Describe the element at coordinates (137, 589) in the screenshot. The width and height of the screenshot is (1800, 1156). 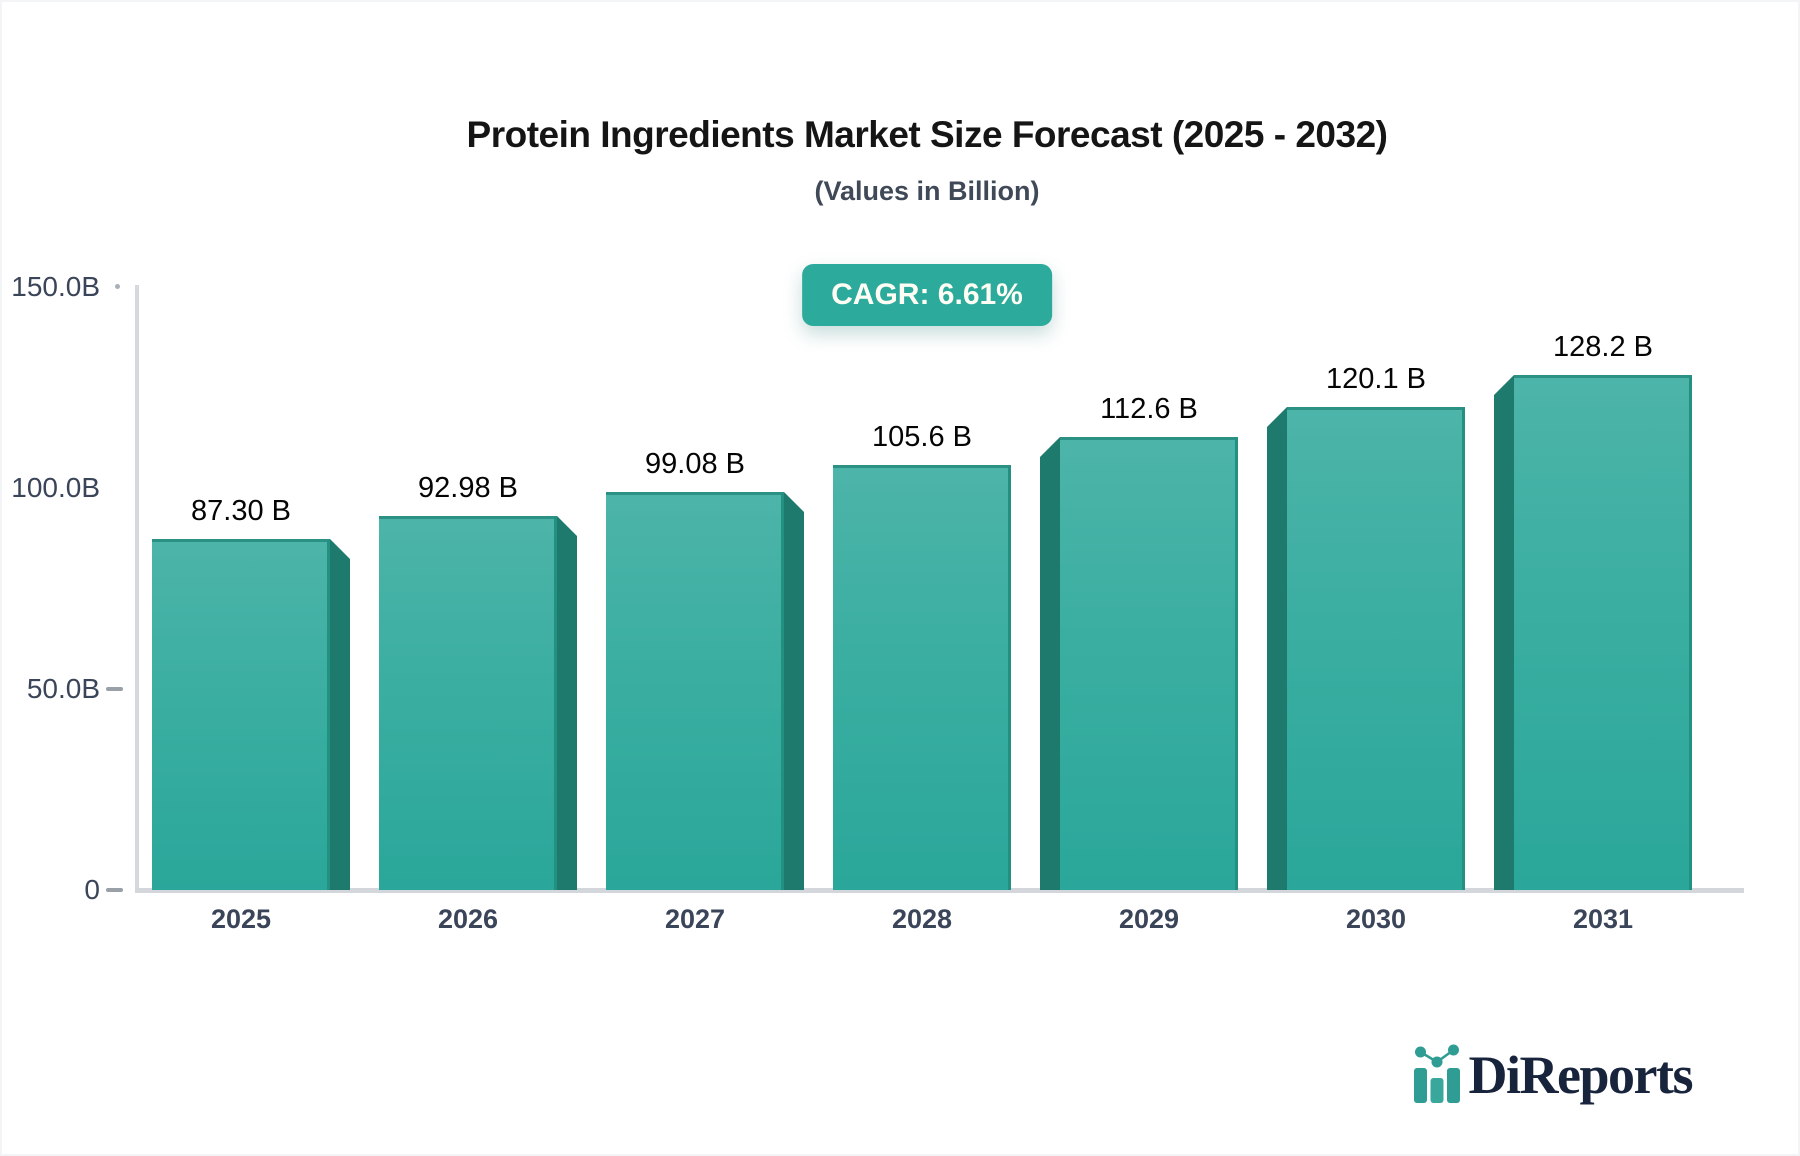
I see `y-axis-line` at that location.